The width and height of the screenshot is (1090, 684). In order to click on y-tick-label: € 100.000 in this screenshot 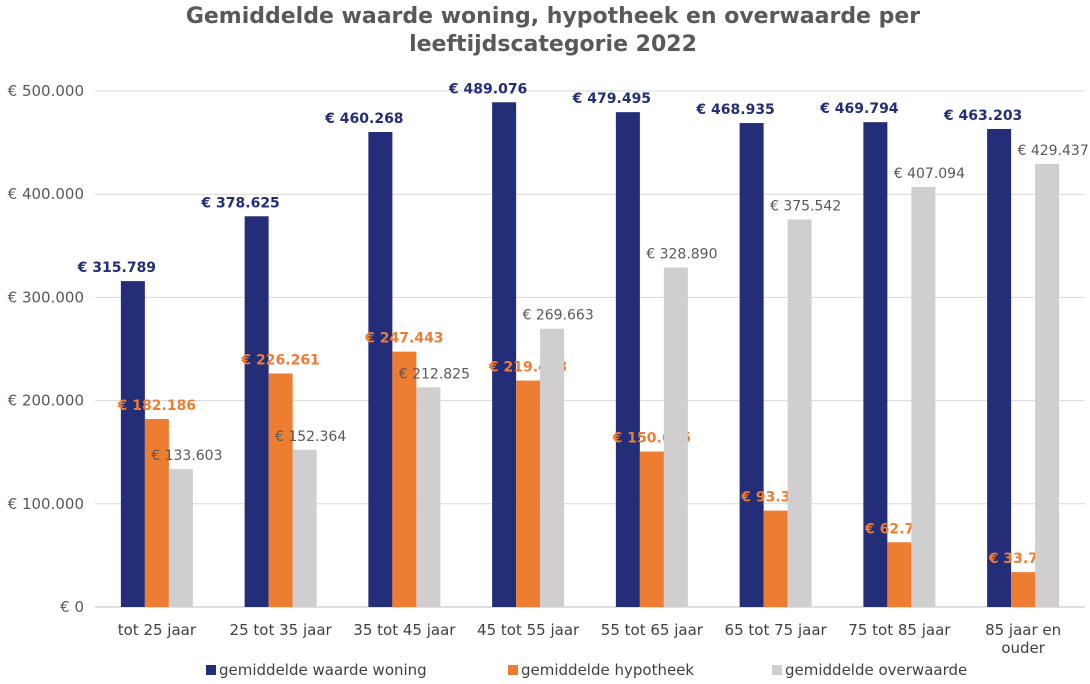, I will do `click(46, 504)`.